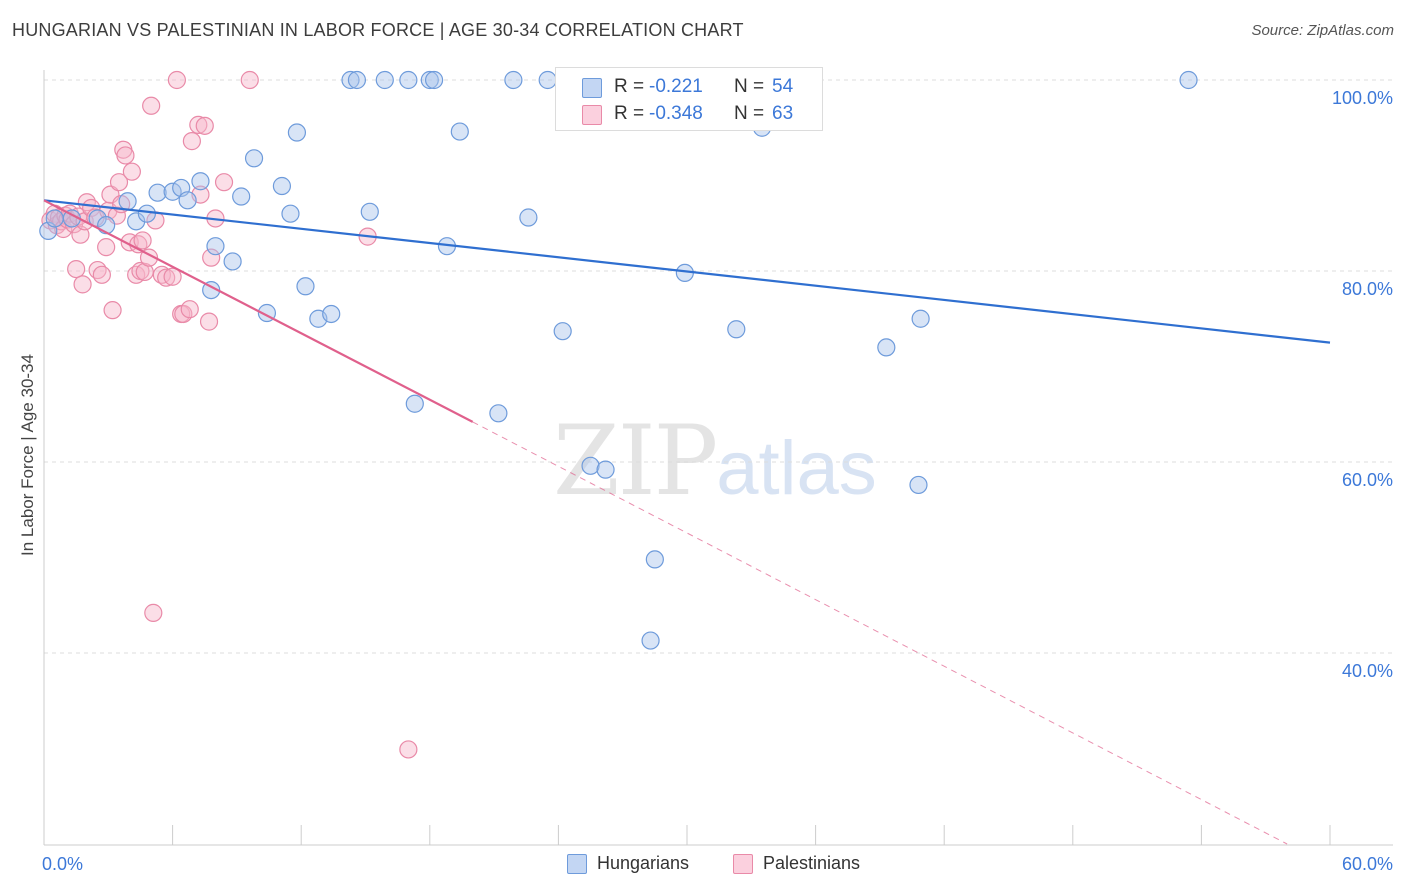 The width and height of the screenshot is (1406, 892). Describe the element at coordinates (62, 864) in the screenshot. I see `x-tick-label: 0.0%` at that location.